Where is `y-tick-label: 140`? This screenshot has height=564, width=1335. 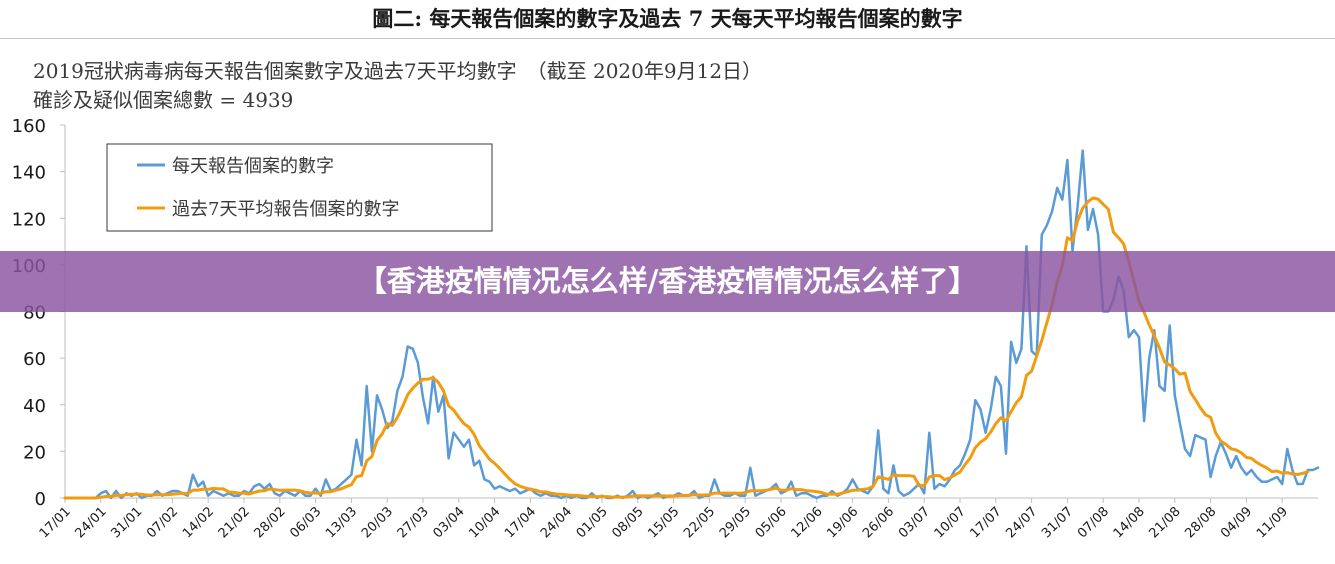
y-tick-label: 140 is located at coordinates (29, 173).